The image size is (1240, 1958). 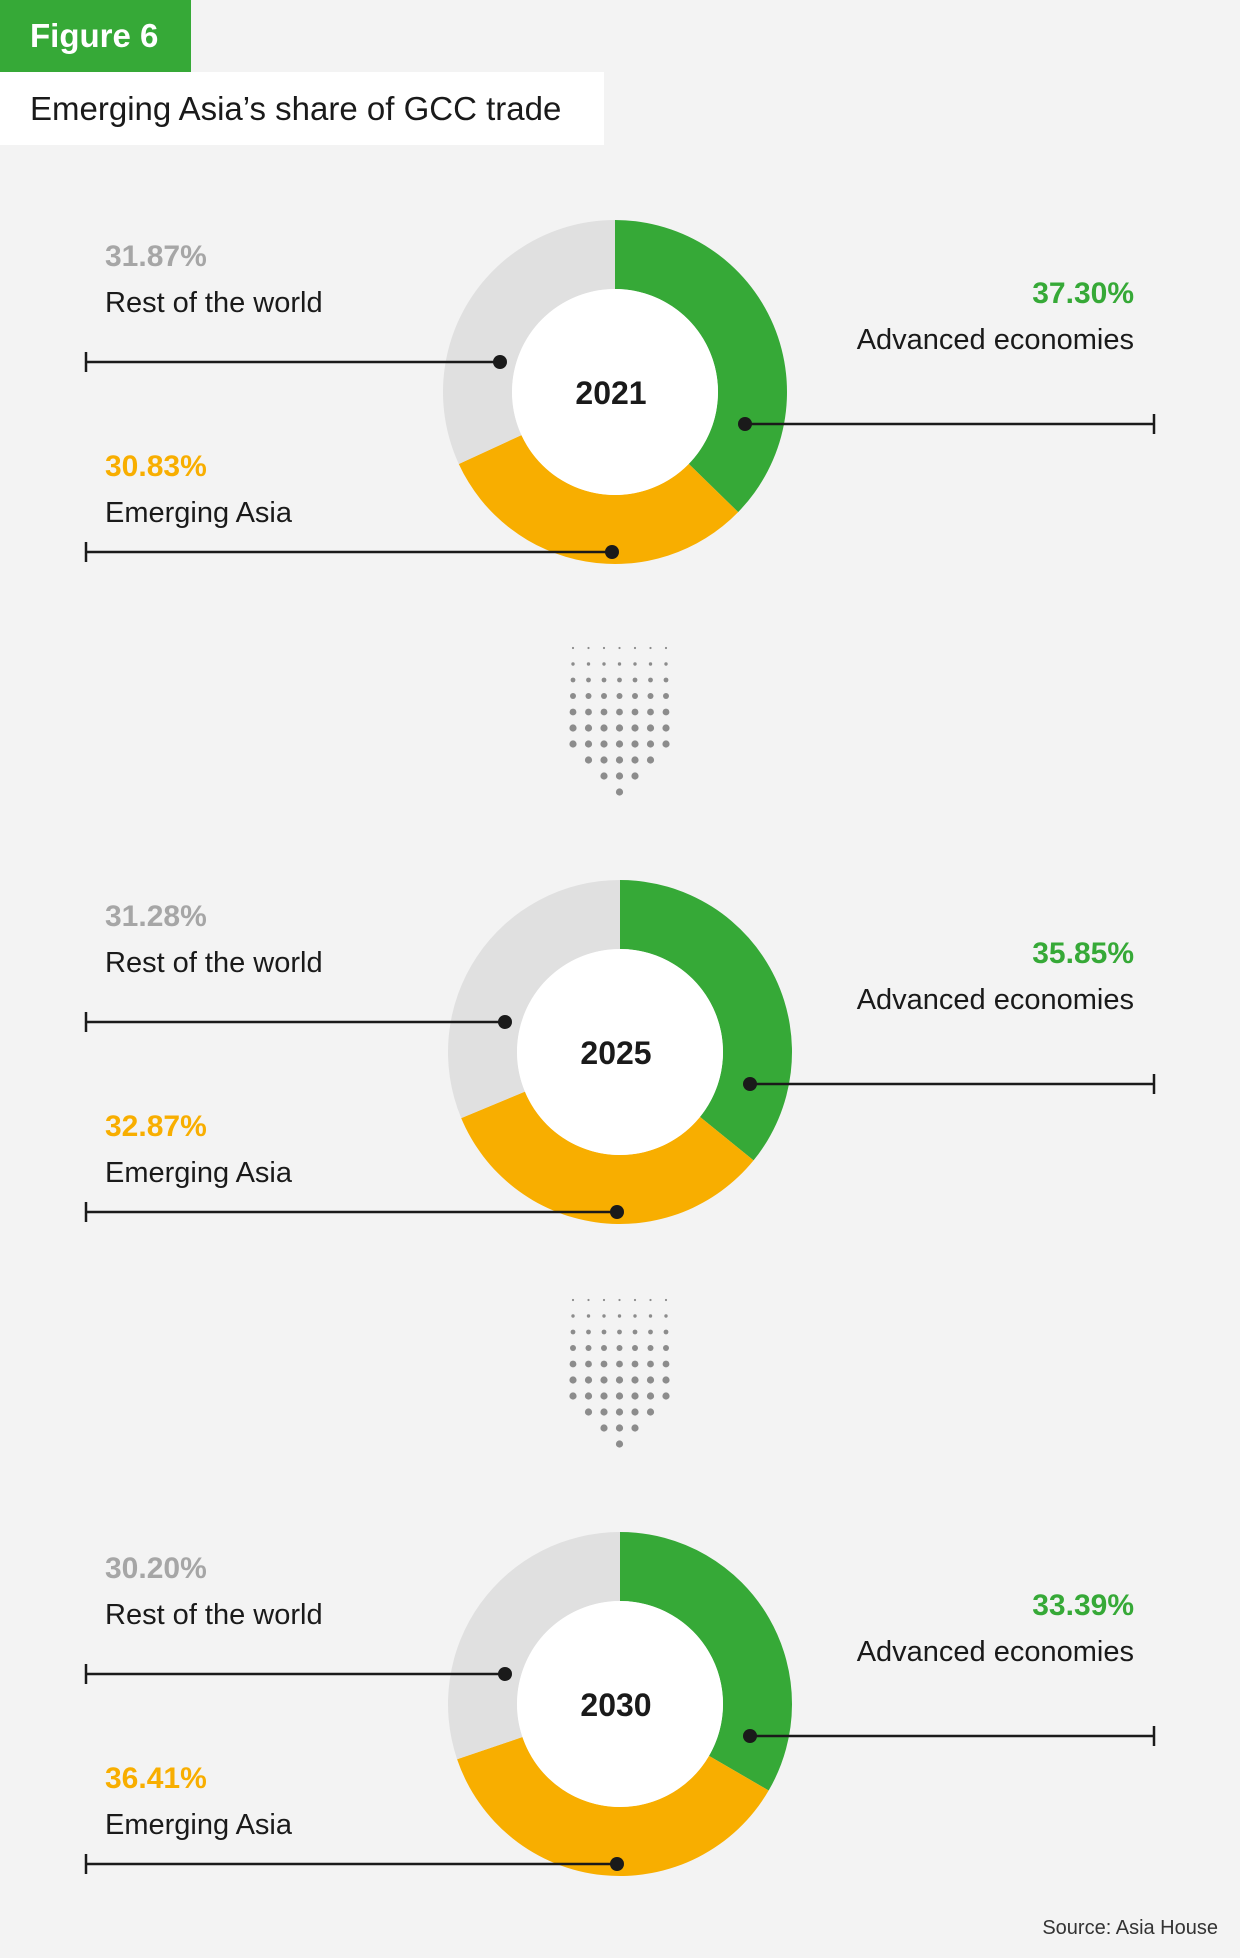 What do you see at coordinates (156, 1568) in the screenshot?
I see `rest-of-world-value: 30.20%` at bounding box center [156, 1568].